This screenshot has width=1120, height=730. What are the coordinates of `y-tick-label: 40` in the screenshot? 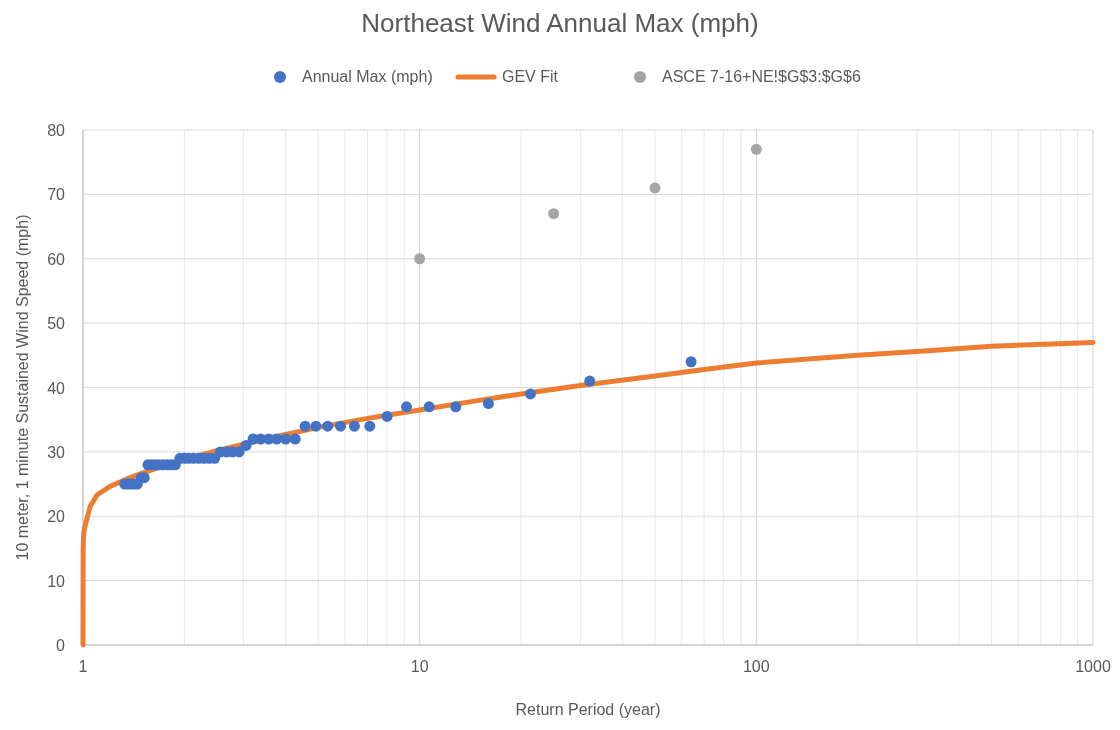 It's located at (56, 388).